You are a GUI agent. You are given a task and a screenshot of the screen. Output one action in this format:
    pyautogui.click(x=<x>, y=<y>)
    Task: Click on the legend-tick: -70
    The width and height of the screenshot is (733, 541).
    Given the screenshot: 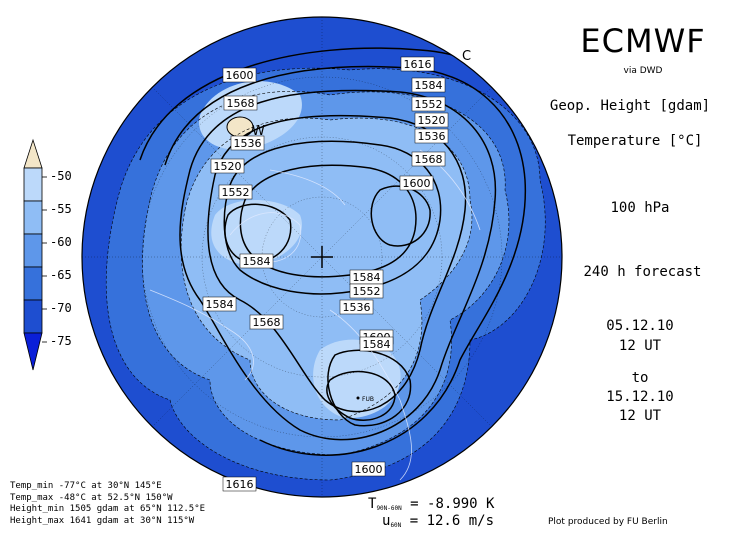 What is the action you would take?
    pyautogui.click(x=61, y=308)
    